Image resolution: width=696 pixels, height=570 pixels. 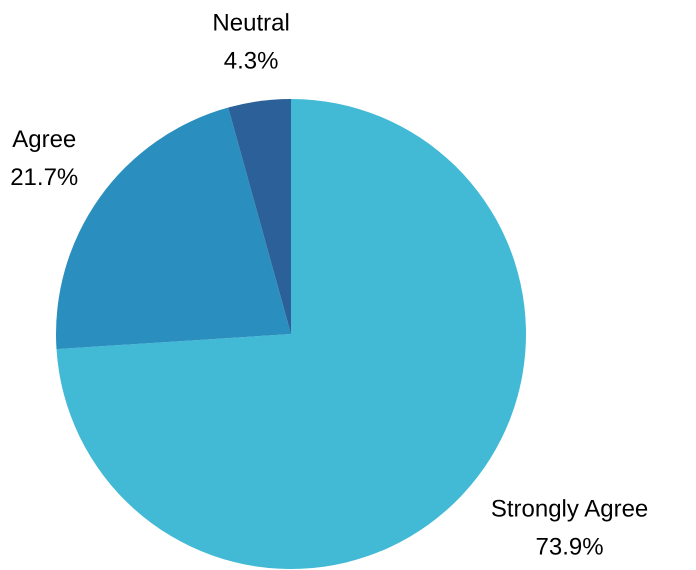 I want to click on data-label: 21.7%, so click(x=44, y=178).